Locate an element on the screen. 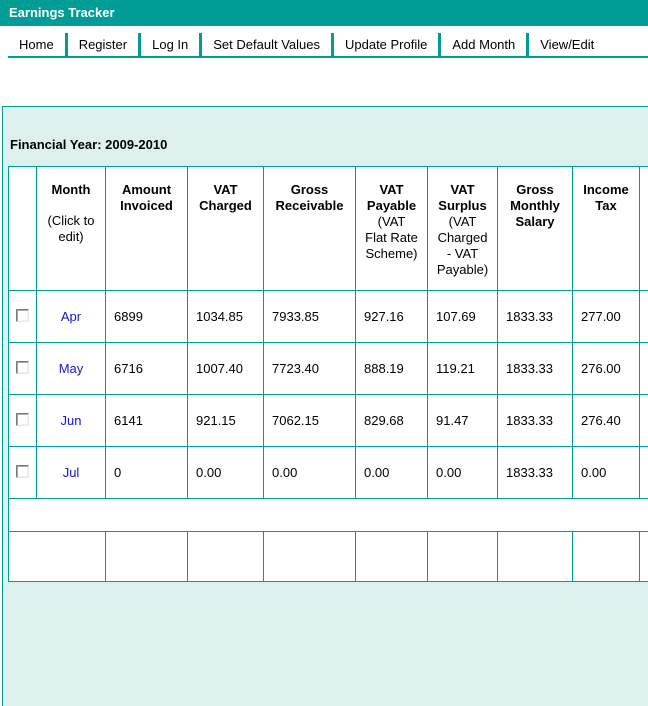 The height and width of the screenshot is (706, 648). cell-amount-invoiced: 0 is located at coordinates (147, 473).